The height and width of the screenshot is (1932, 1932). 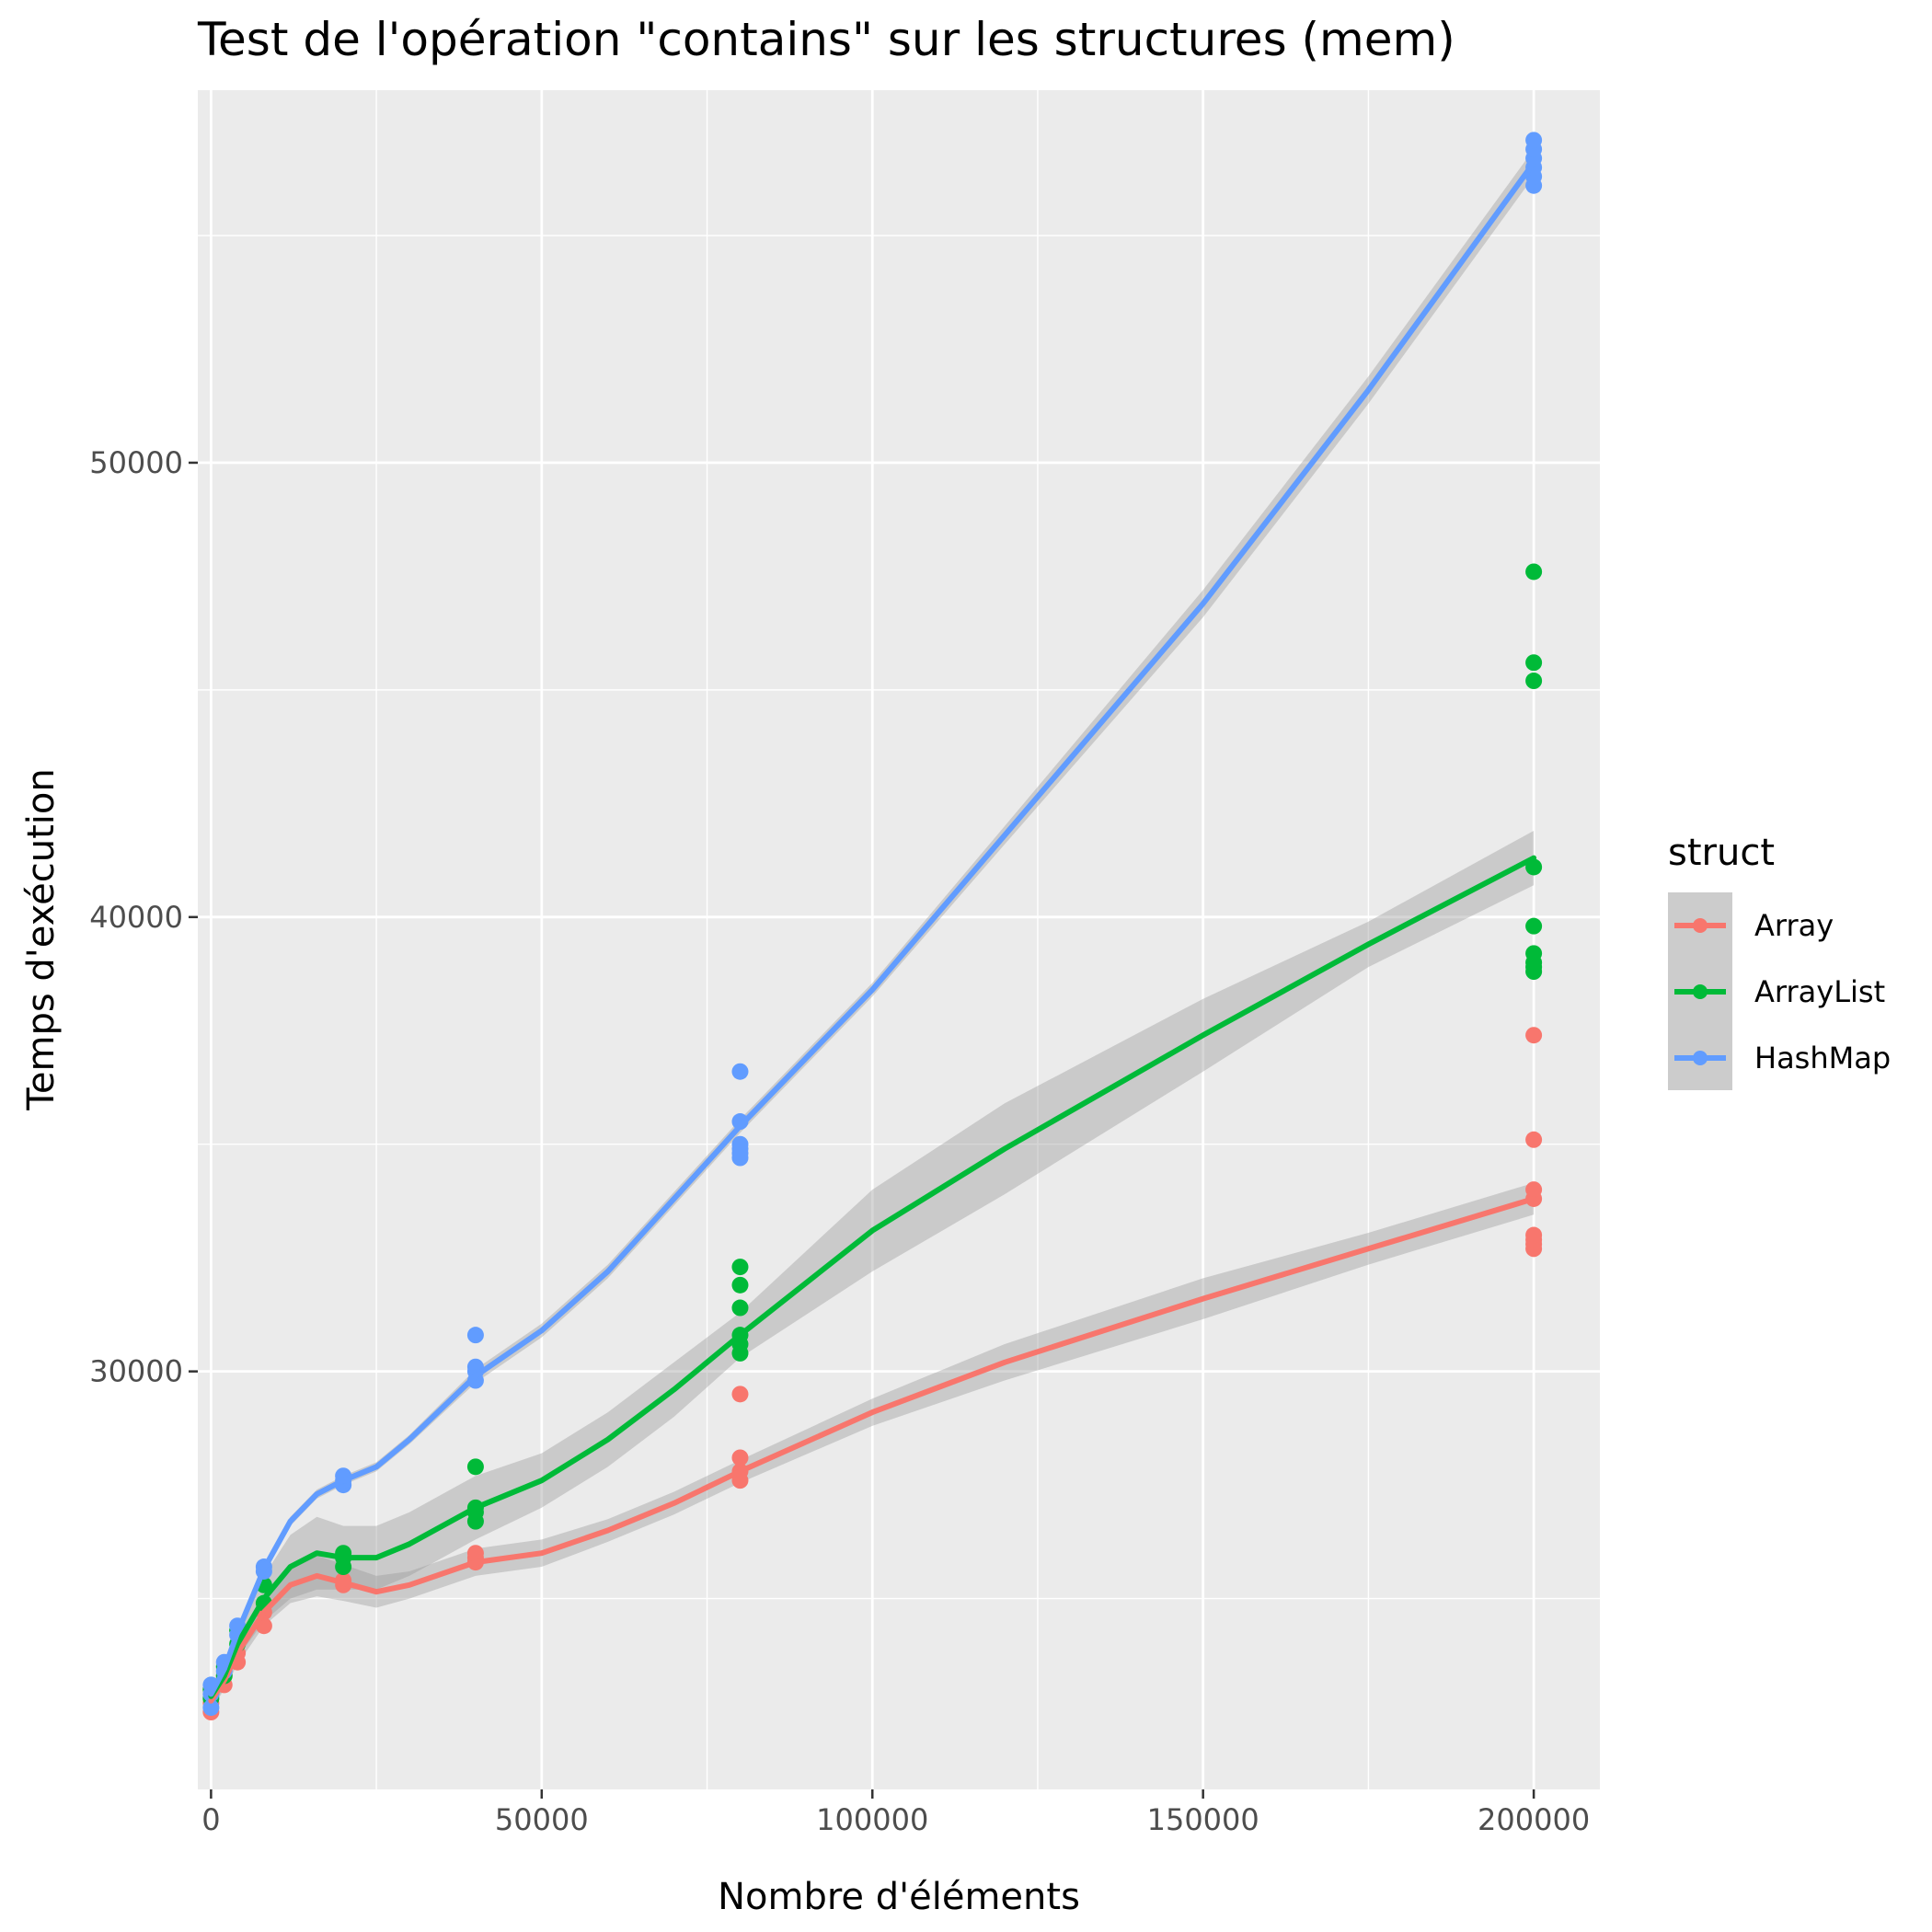 What do you see at coordinates (1779, 961) in the screenshot?
I see `legend: struct Array ArrayList HashMap` at bounding box center [1779, 961].